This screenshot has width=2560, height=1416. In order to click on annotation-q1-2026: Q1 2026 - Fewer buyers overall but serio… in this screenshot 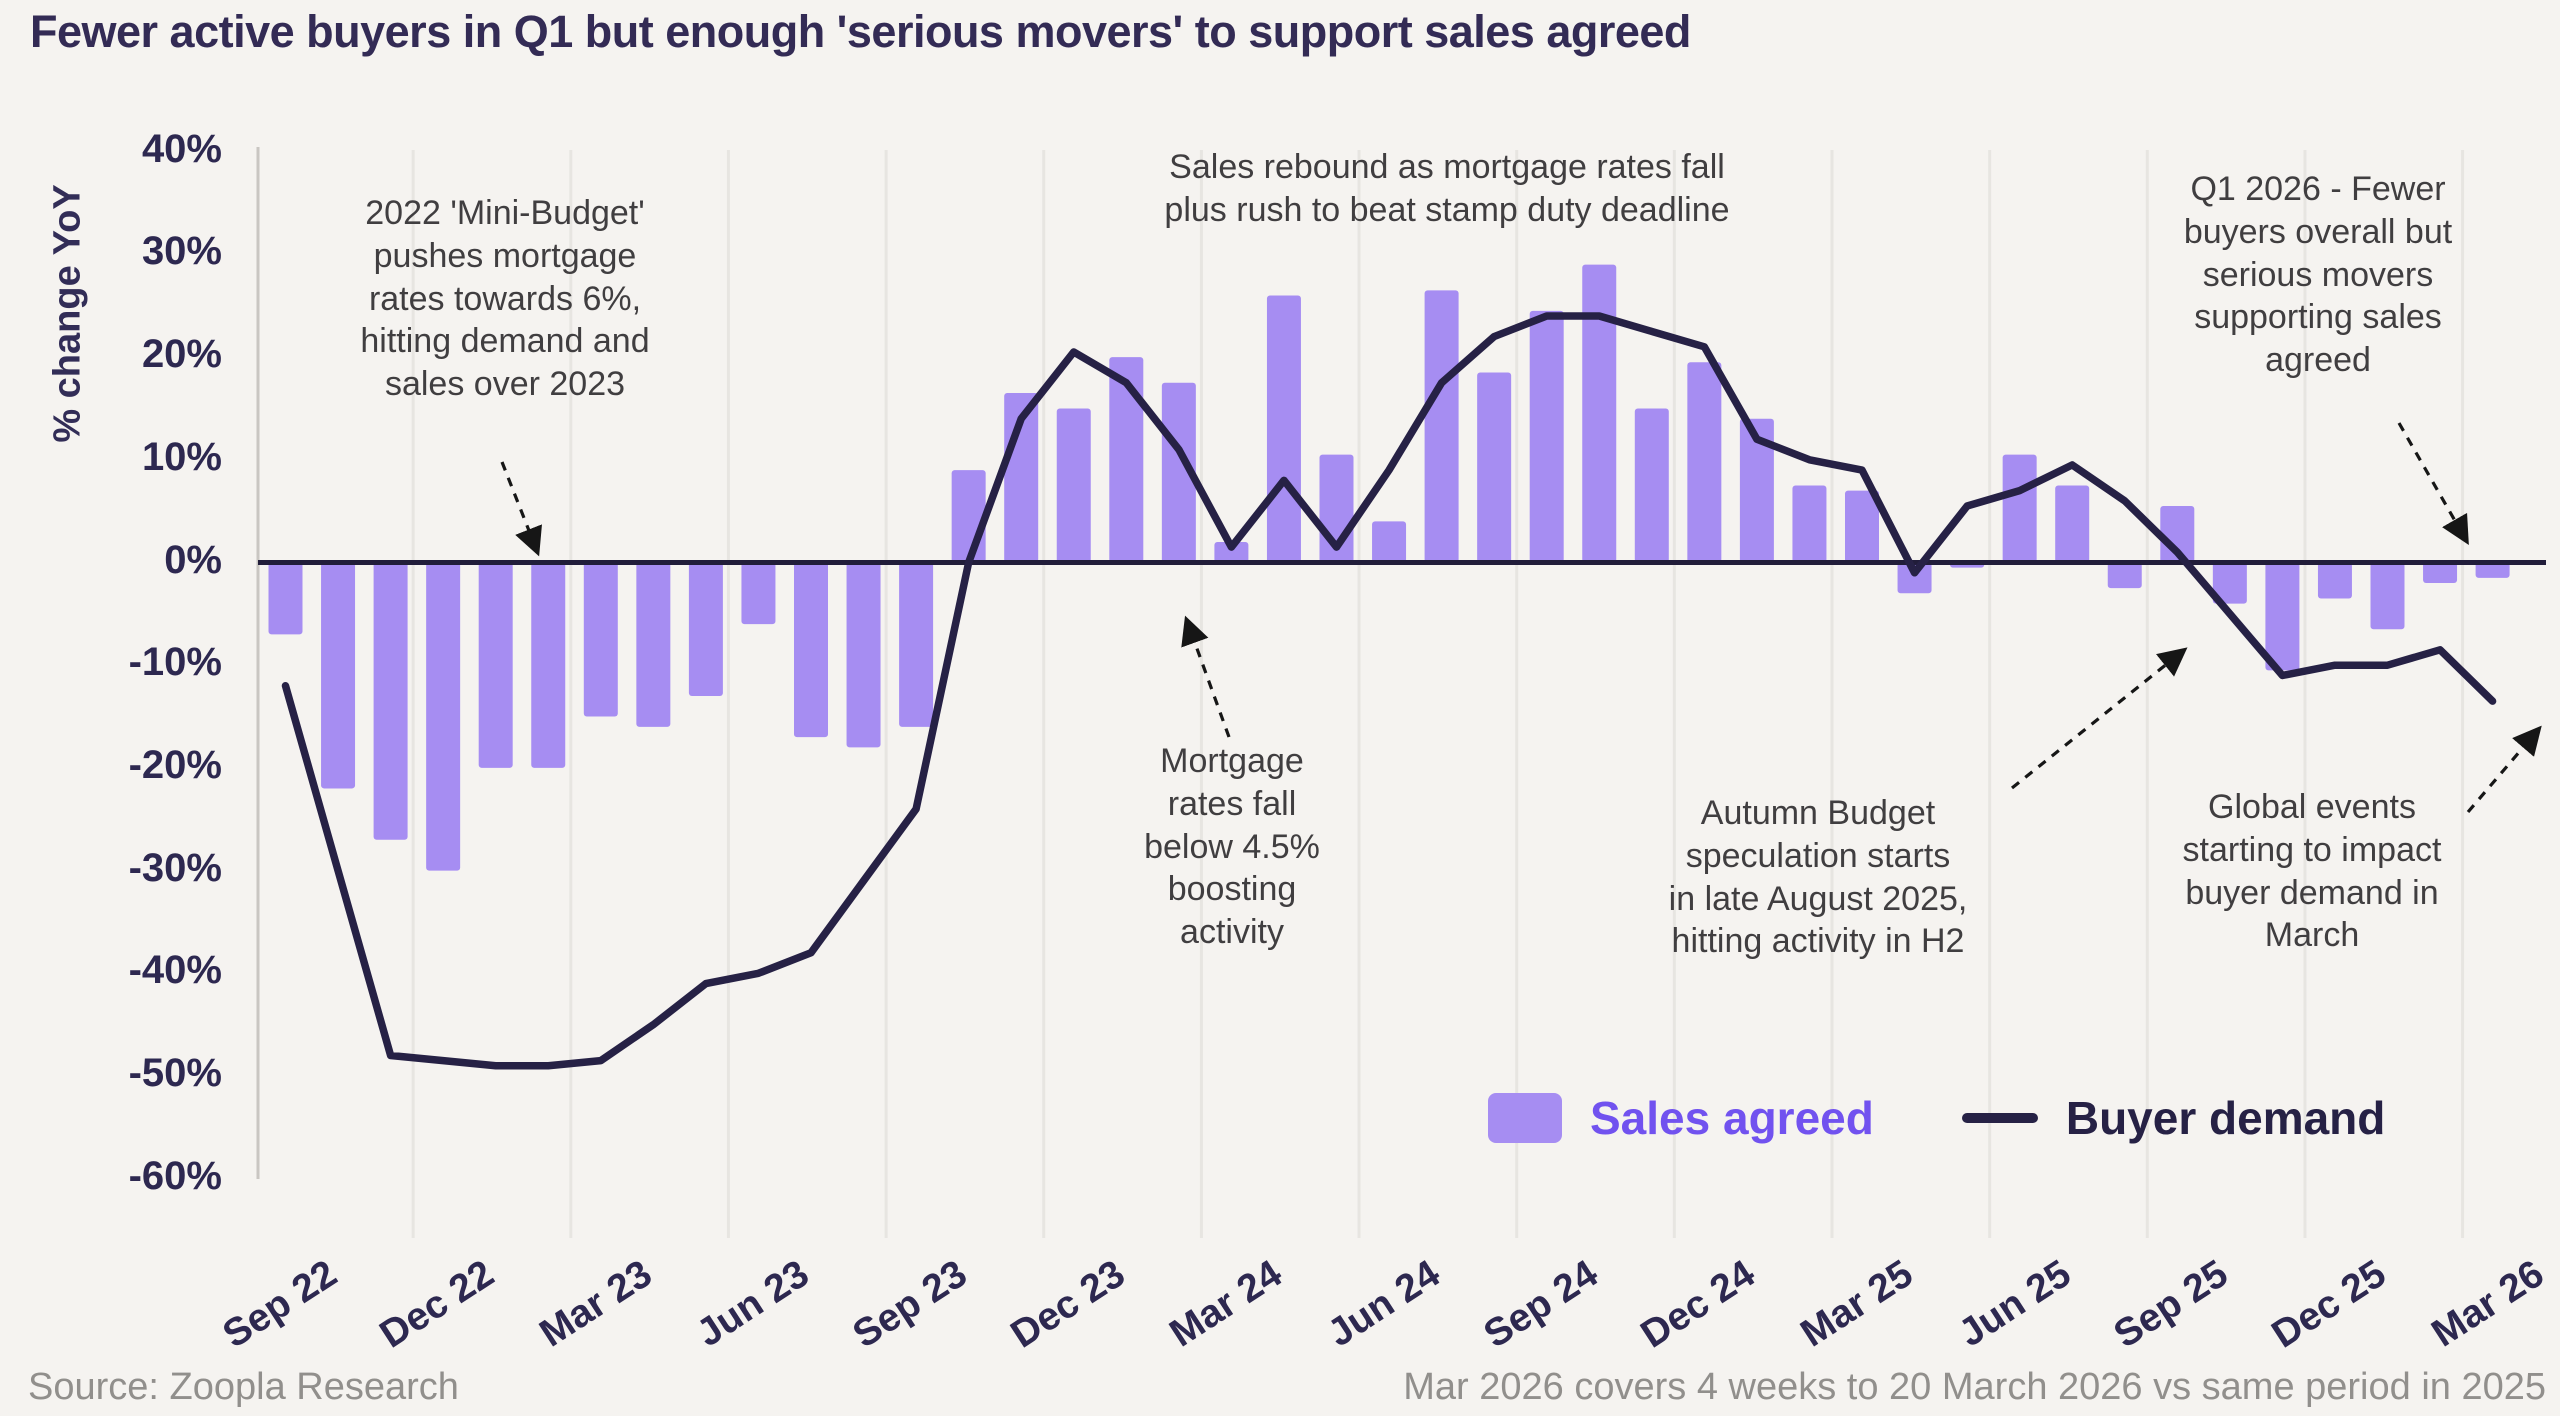, I will do `click(2318, 275)`.